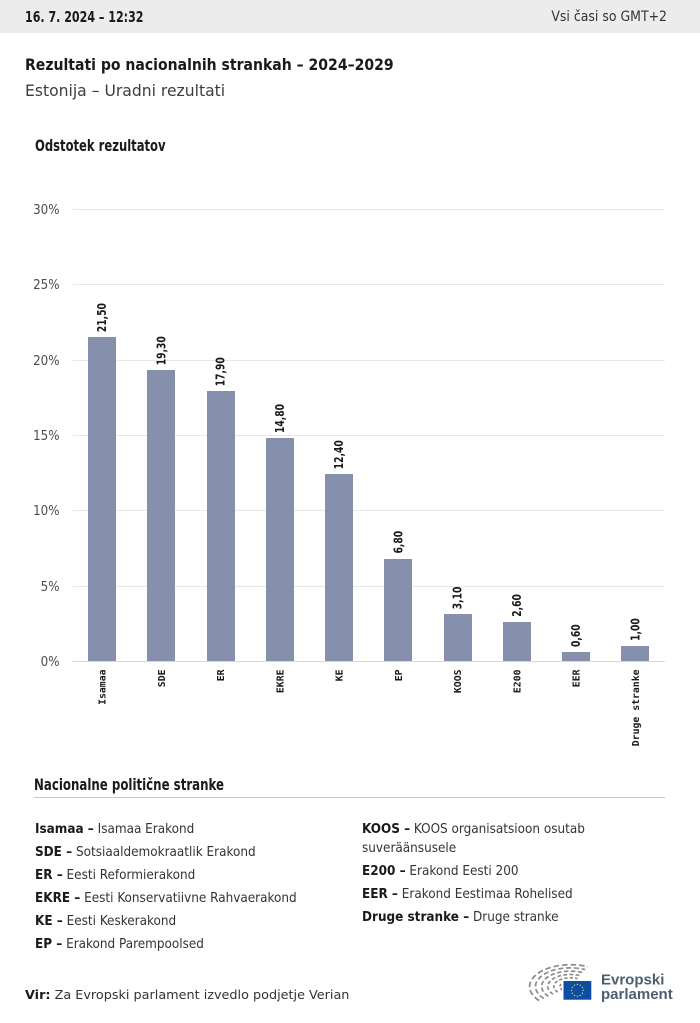  I want to click on bar-value-label: 2,60, so click(516, 605).